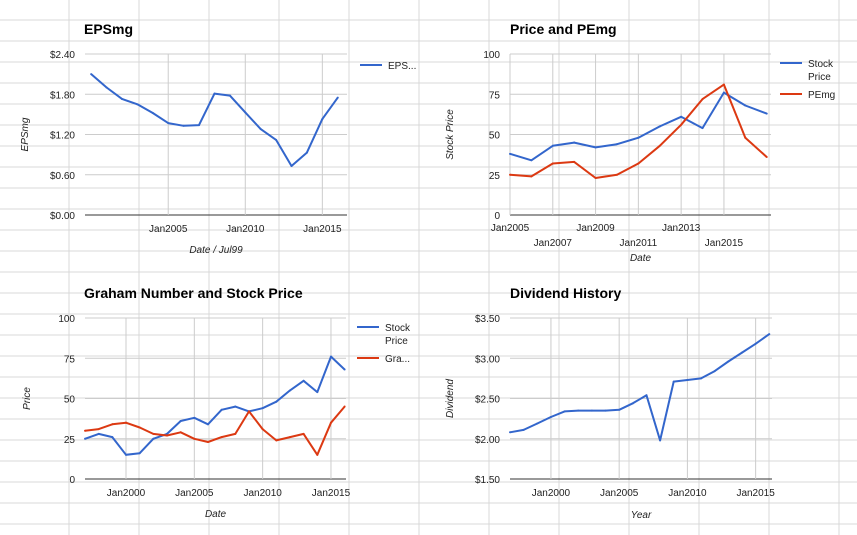  Describe the element at coordinates (619, 493) in the screenshot. I see `dividend-x-tick-label: Jan2005` at that location.